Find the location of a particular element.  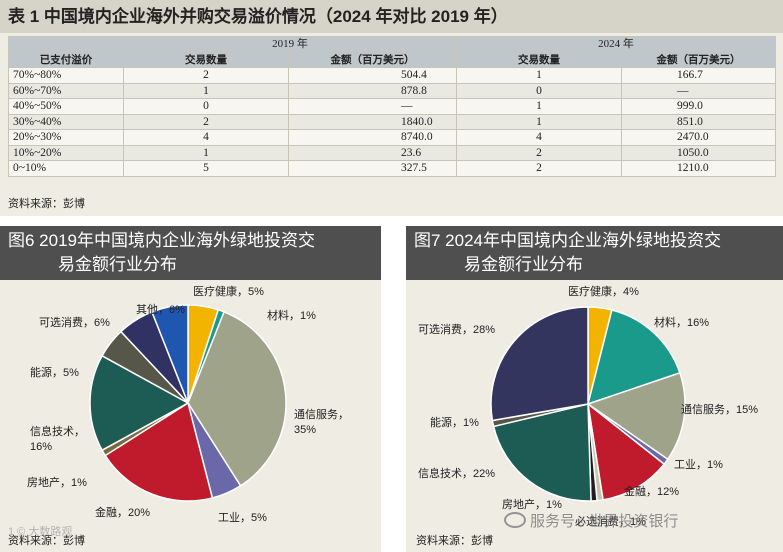

cell-count-2024: 4 is located at coordinates (539, 137).